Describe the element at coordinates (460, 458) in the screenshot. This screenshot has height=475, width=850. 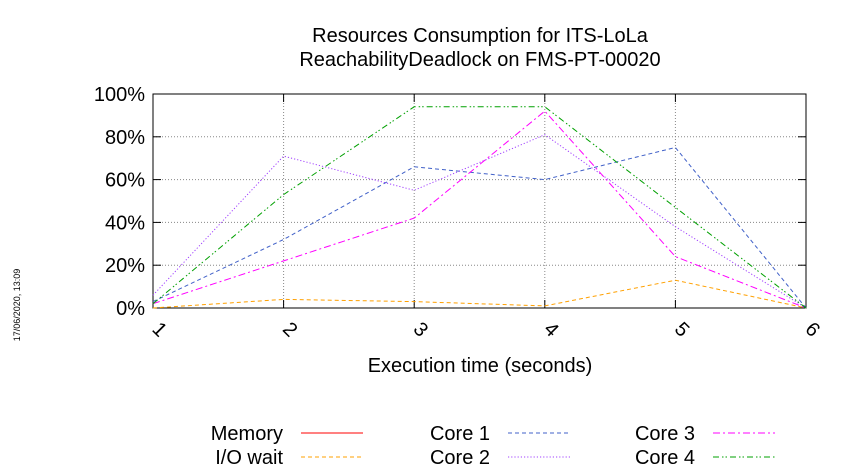
I see `legend-label: Core 2` at that location.